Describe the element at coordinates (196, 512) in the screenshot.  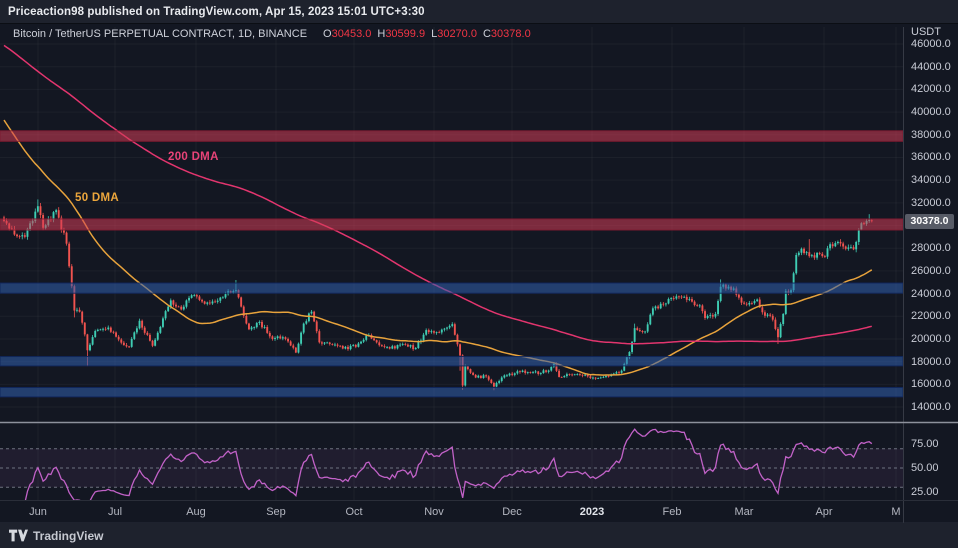
I see `time-tick-label: Aug` at that location.